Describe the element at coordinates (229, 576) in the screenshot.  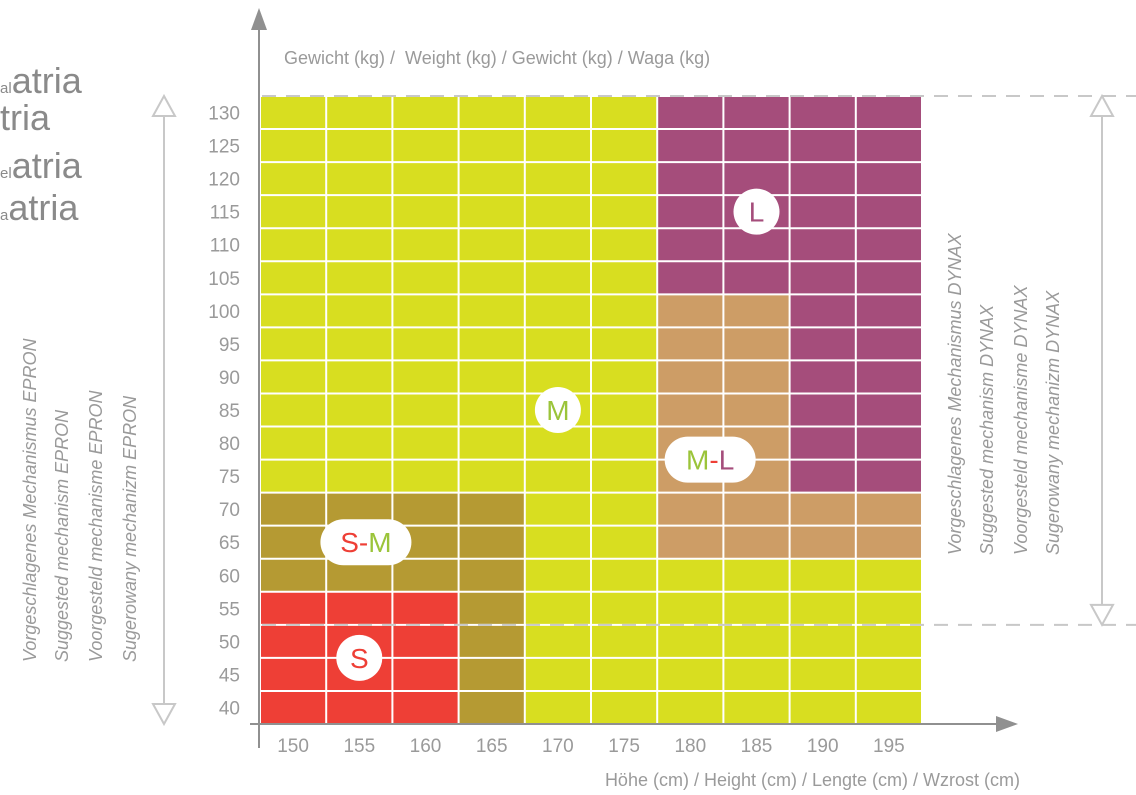
I see `y-tick-label: 60` at that location.